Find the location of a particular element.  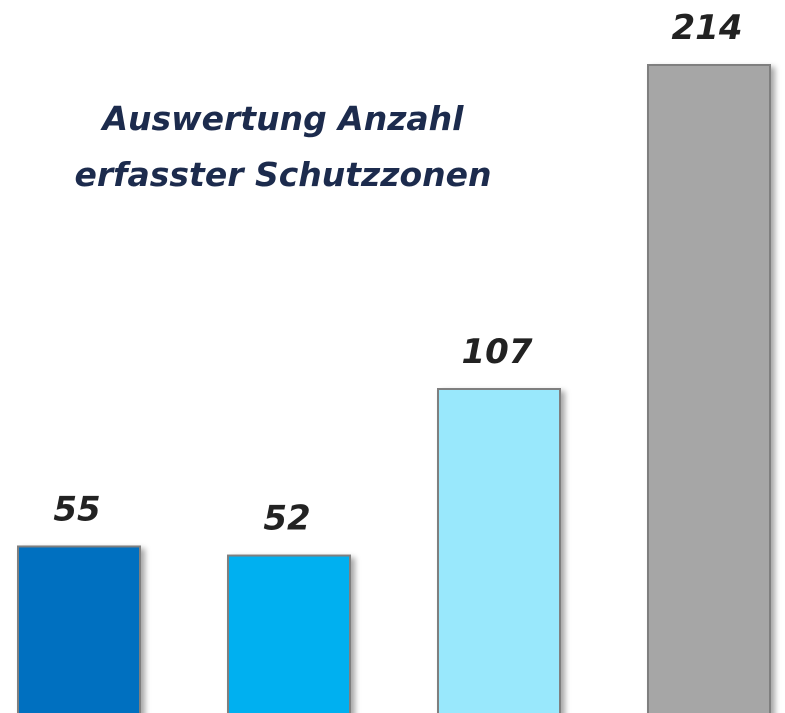

value-label: 107 is located at coordinates (497, 352).